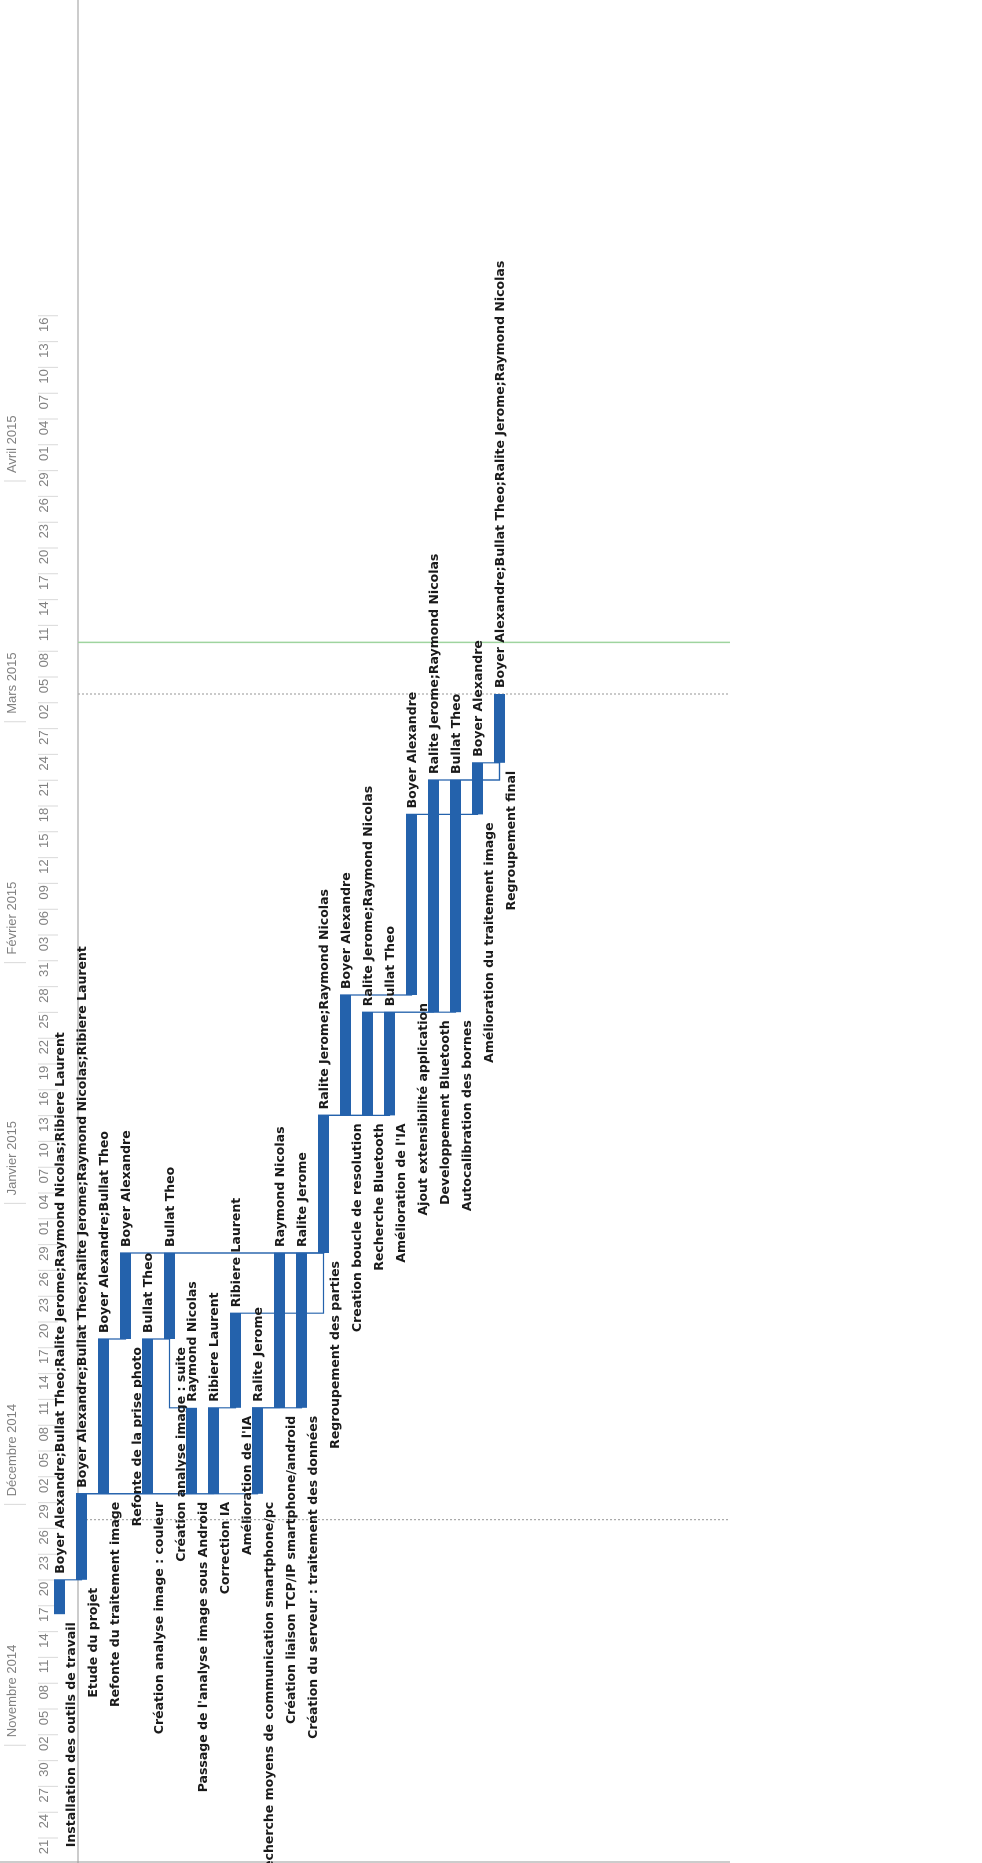 The image size is (982, 1863). Describe the element at coordinates (444, 1112) in the screenshot. I see `task-name-label: Developpement Bluetooth` at that location.